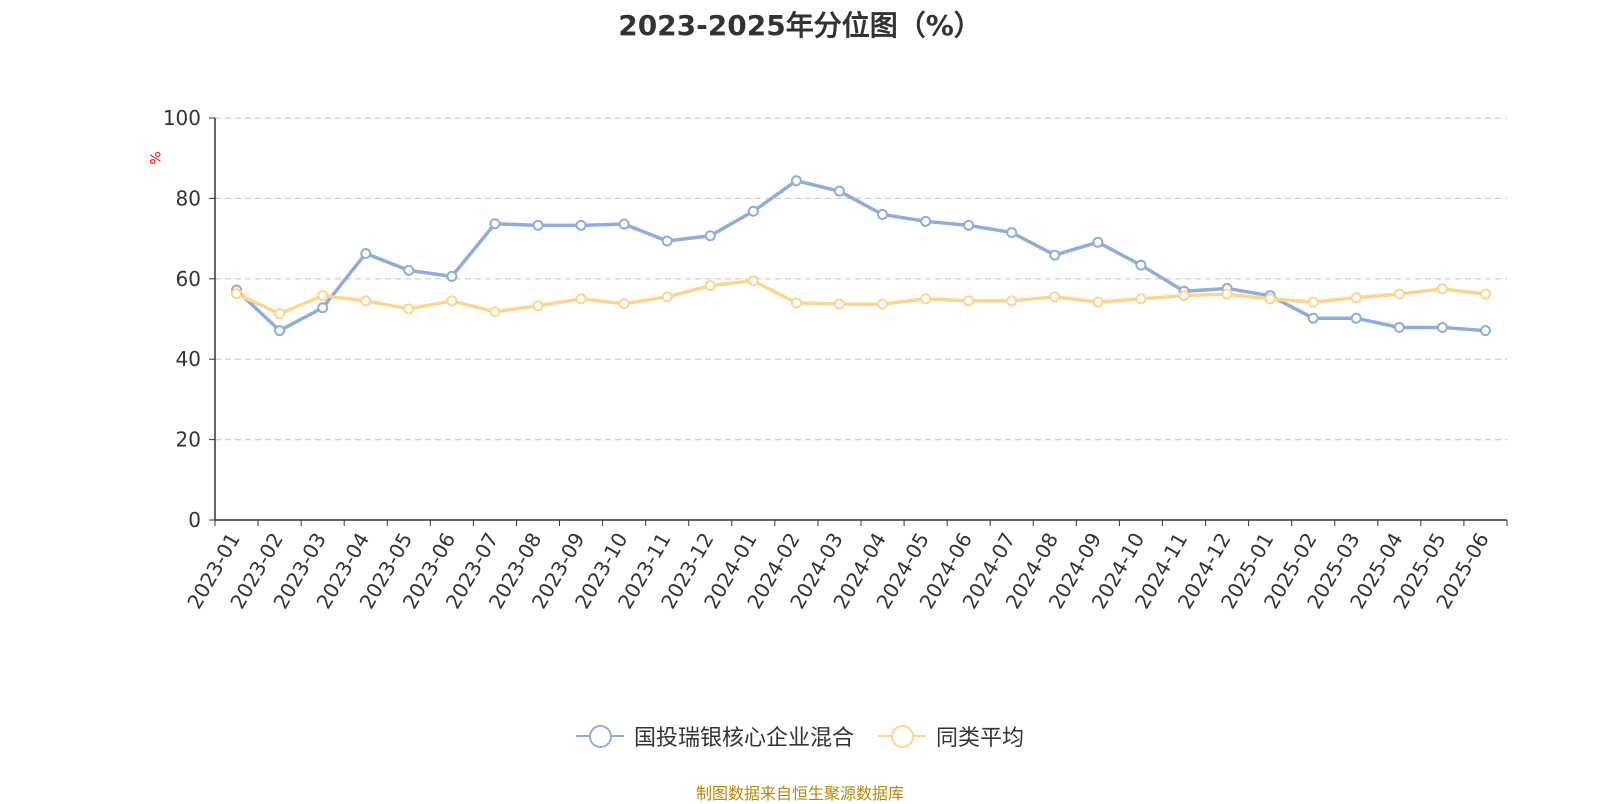 The height and width of the screenshot is (804, 1600). I want to click on legend-item-series-1: 同类平均, so click(951, 736).